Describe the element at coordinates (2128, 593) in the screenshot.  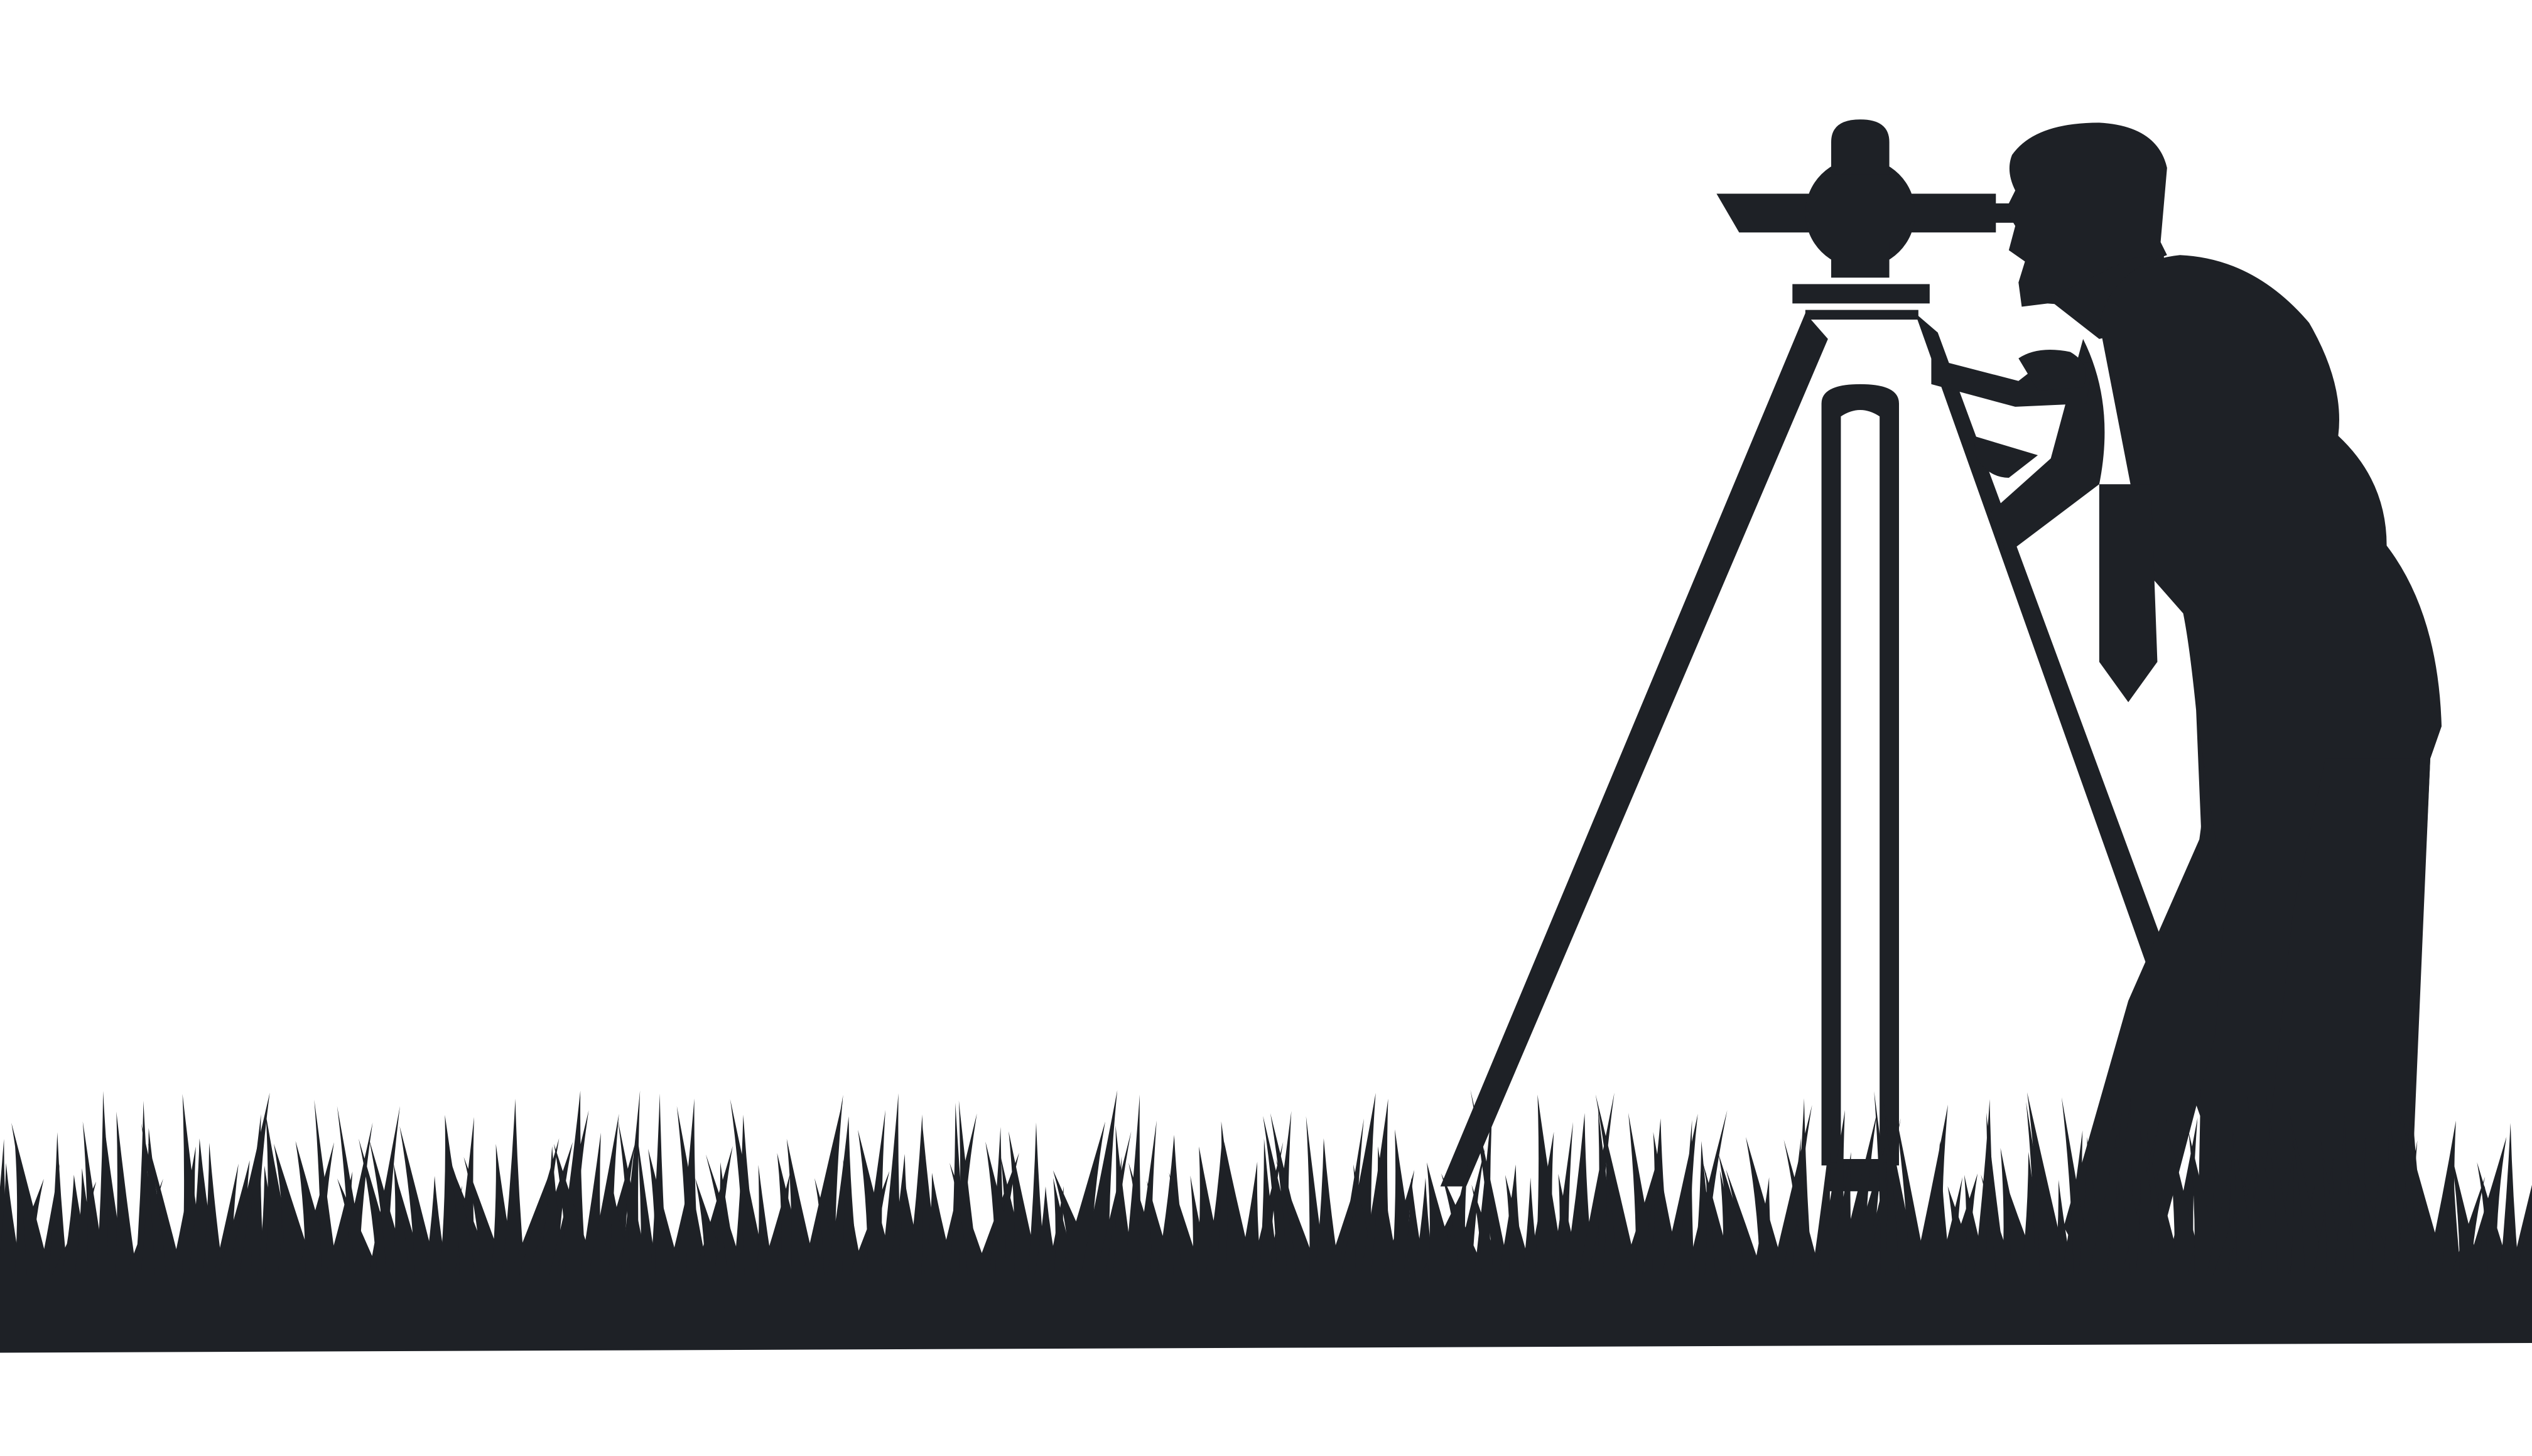
I see `surveyor-tie` at that location.